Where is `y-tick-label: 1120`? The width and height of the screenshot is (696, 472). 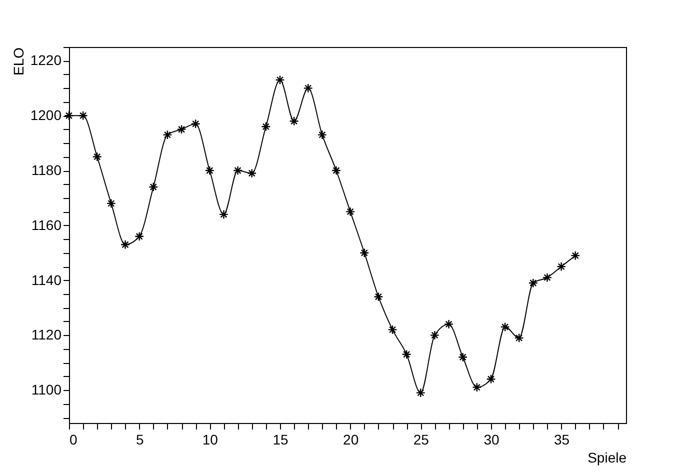 y-tick-label: 1120 is located at coordinates (46, 334).